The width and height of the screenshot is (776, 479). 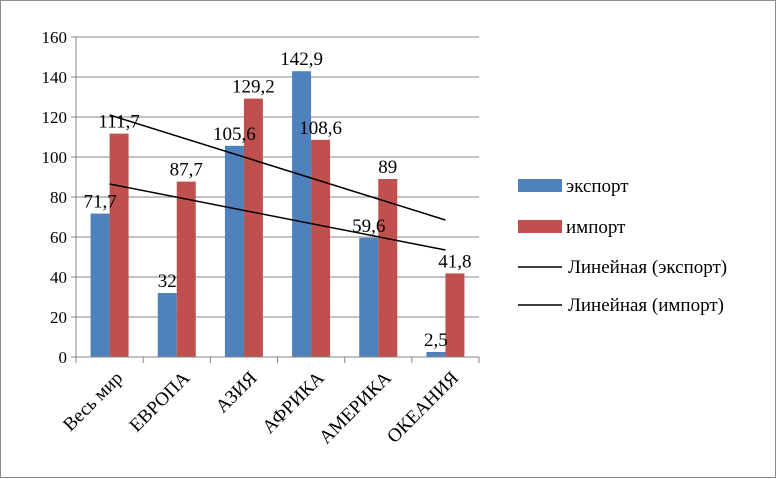 I want to click on category-label: АФРИКА, so click(x=293, y=402).